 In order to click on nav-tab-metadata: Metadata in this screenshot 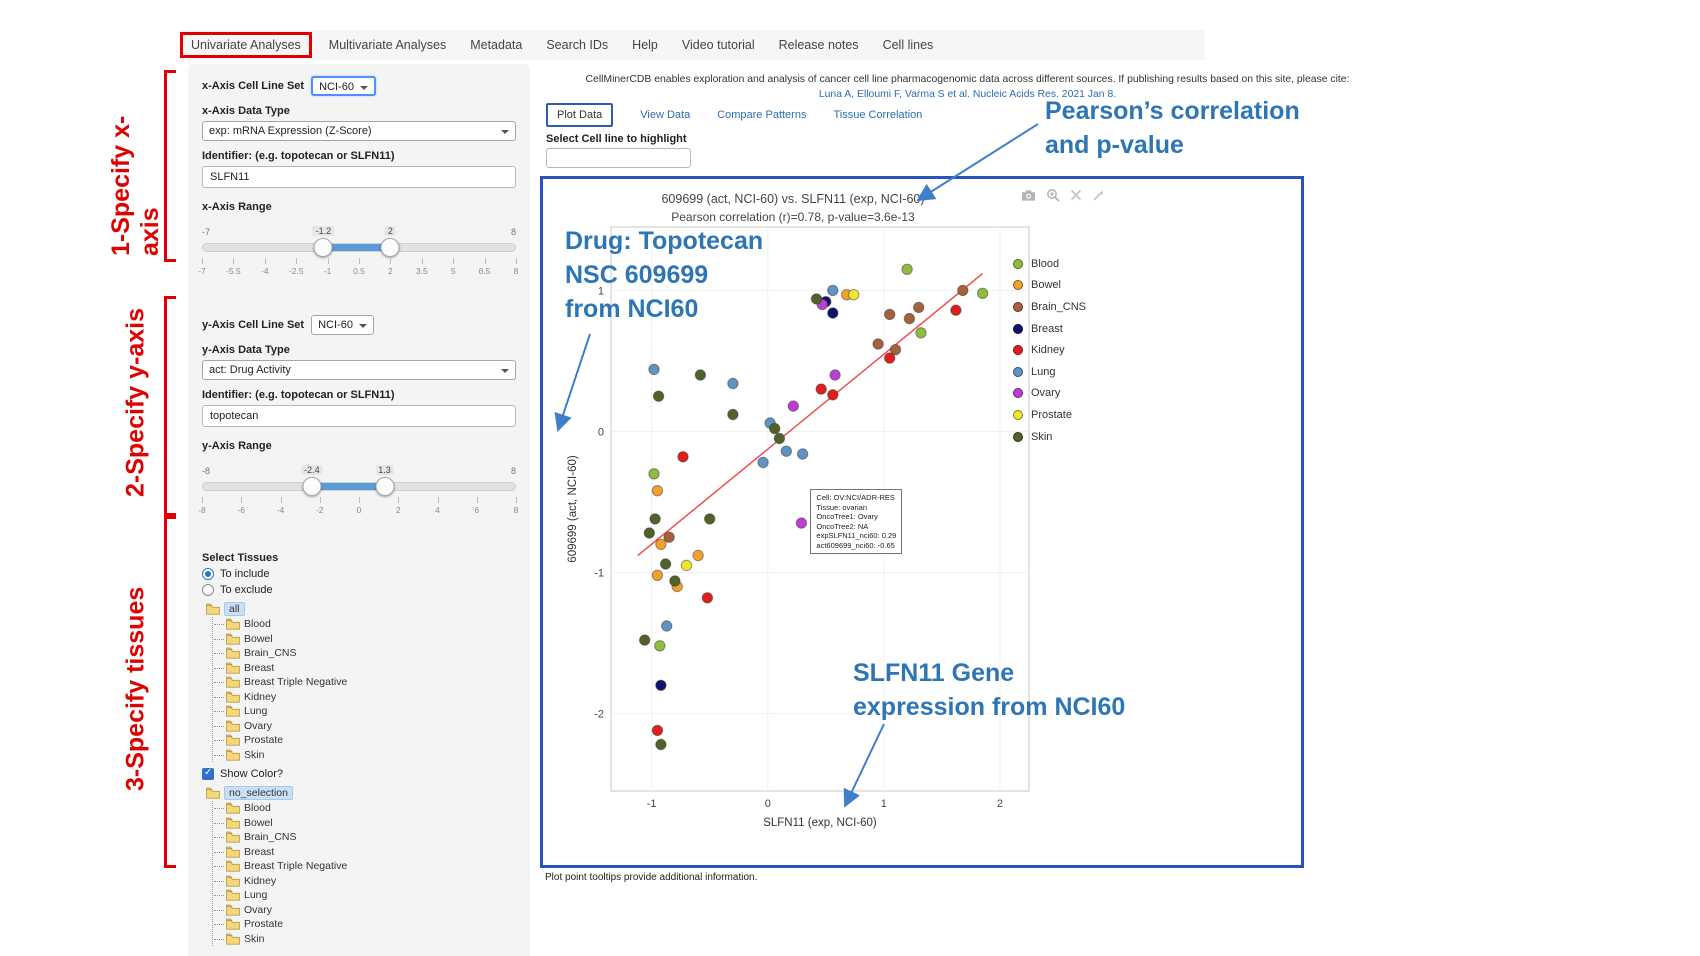, I will do `click(496, 45)`.